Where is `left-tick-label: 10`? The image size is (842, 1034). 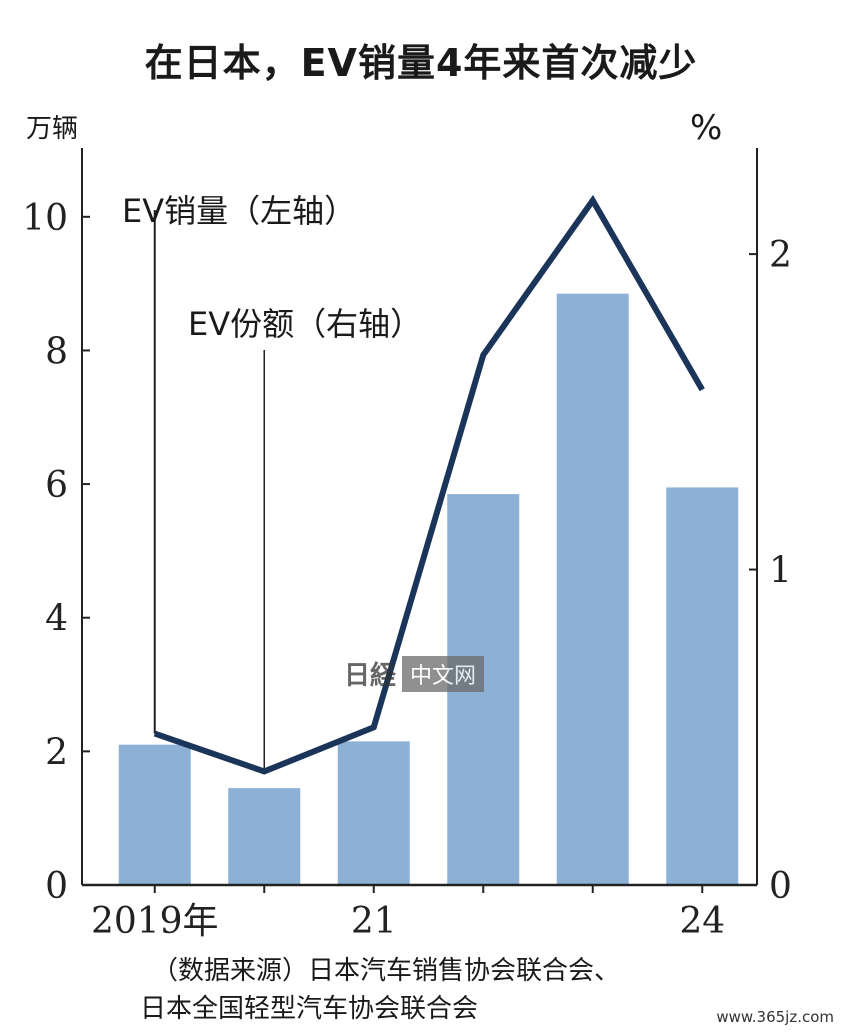 left-tick-label: 10 is located at coordinates (45, 218).